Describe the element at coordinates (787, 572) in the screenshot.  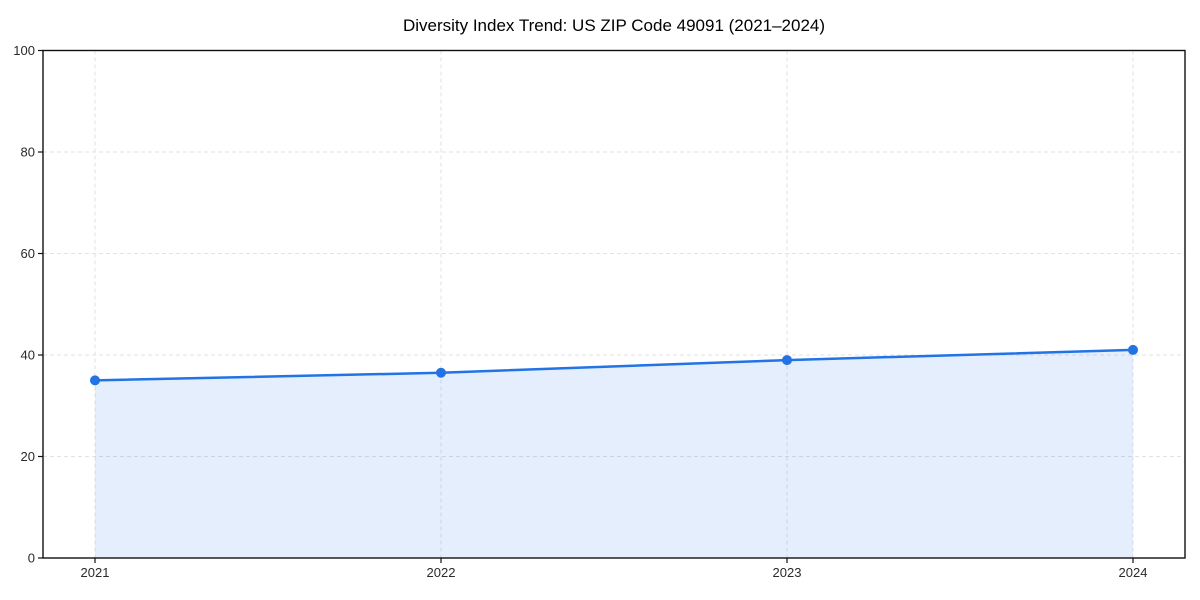
I see `x-tick-label: 2023` at that location.